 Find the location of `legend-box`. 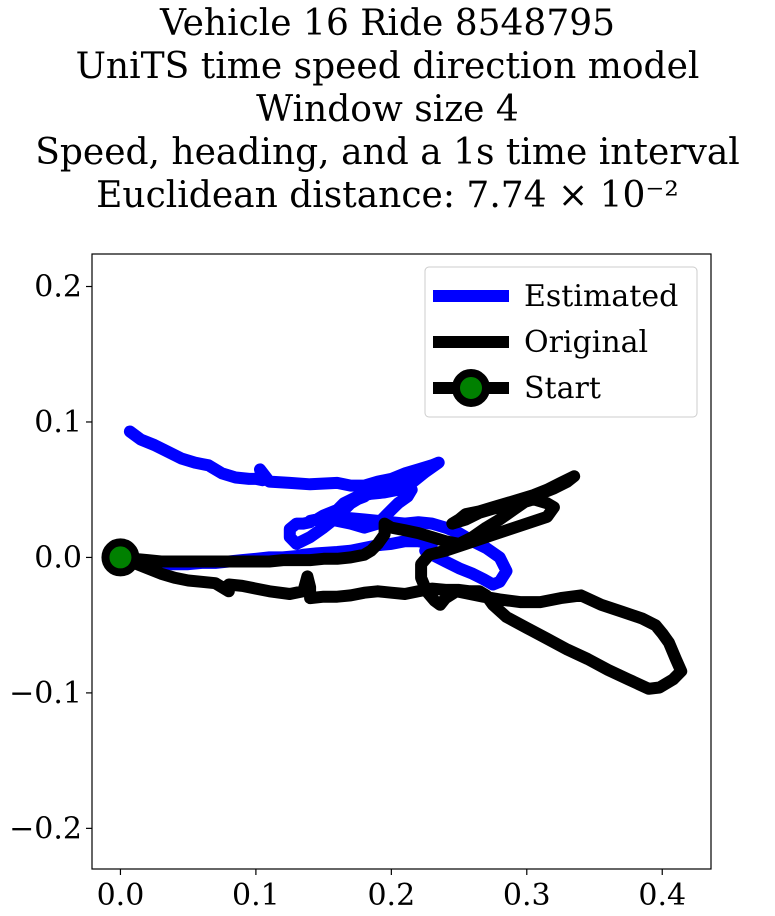

legend-box is located at coordinates (561, 342).